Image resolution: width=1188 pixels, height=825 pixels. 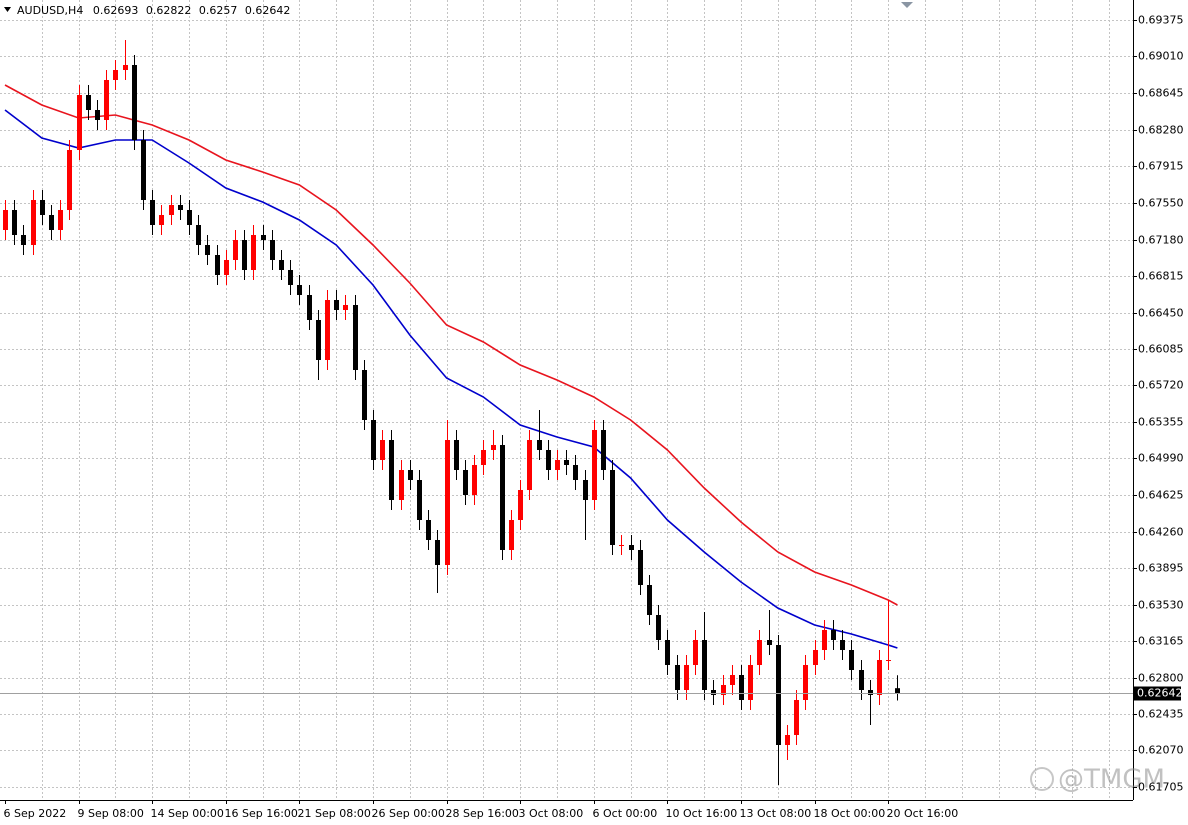 I want to click on last-price-box, so click(x=1157, y=693).